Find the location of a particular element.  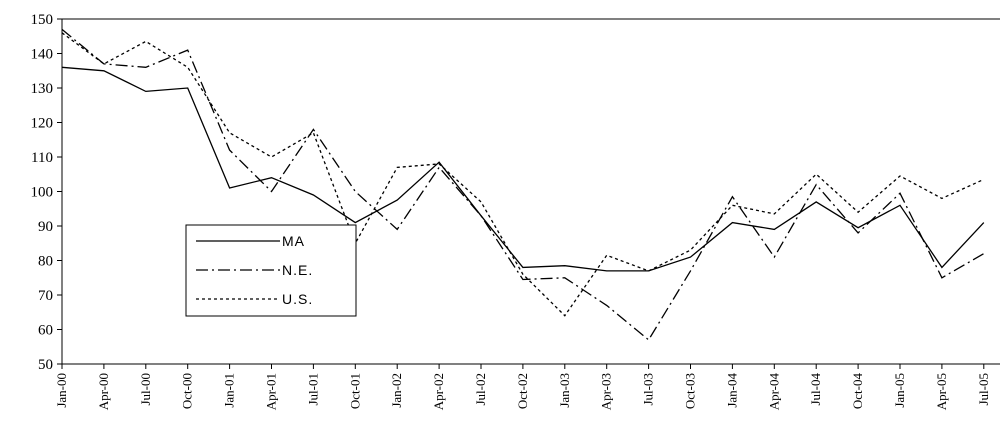

x-tick-label: Jul-04 is located at coordinates (815, 389).